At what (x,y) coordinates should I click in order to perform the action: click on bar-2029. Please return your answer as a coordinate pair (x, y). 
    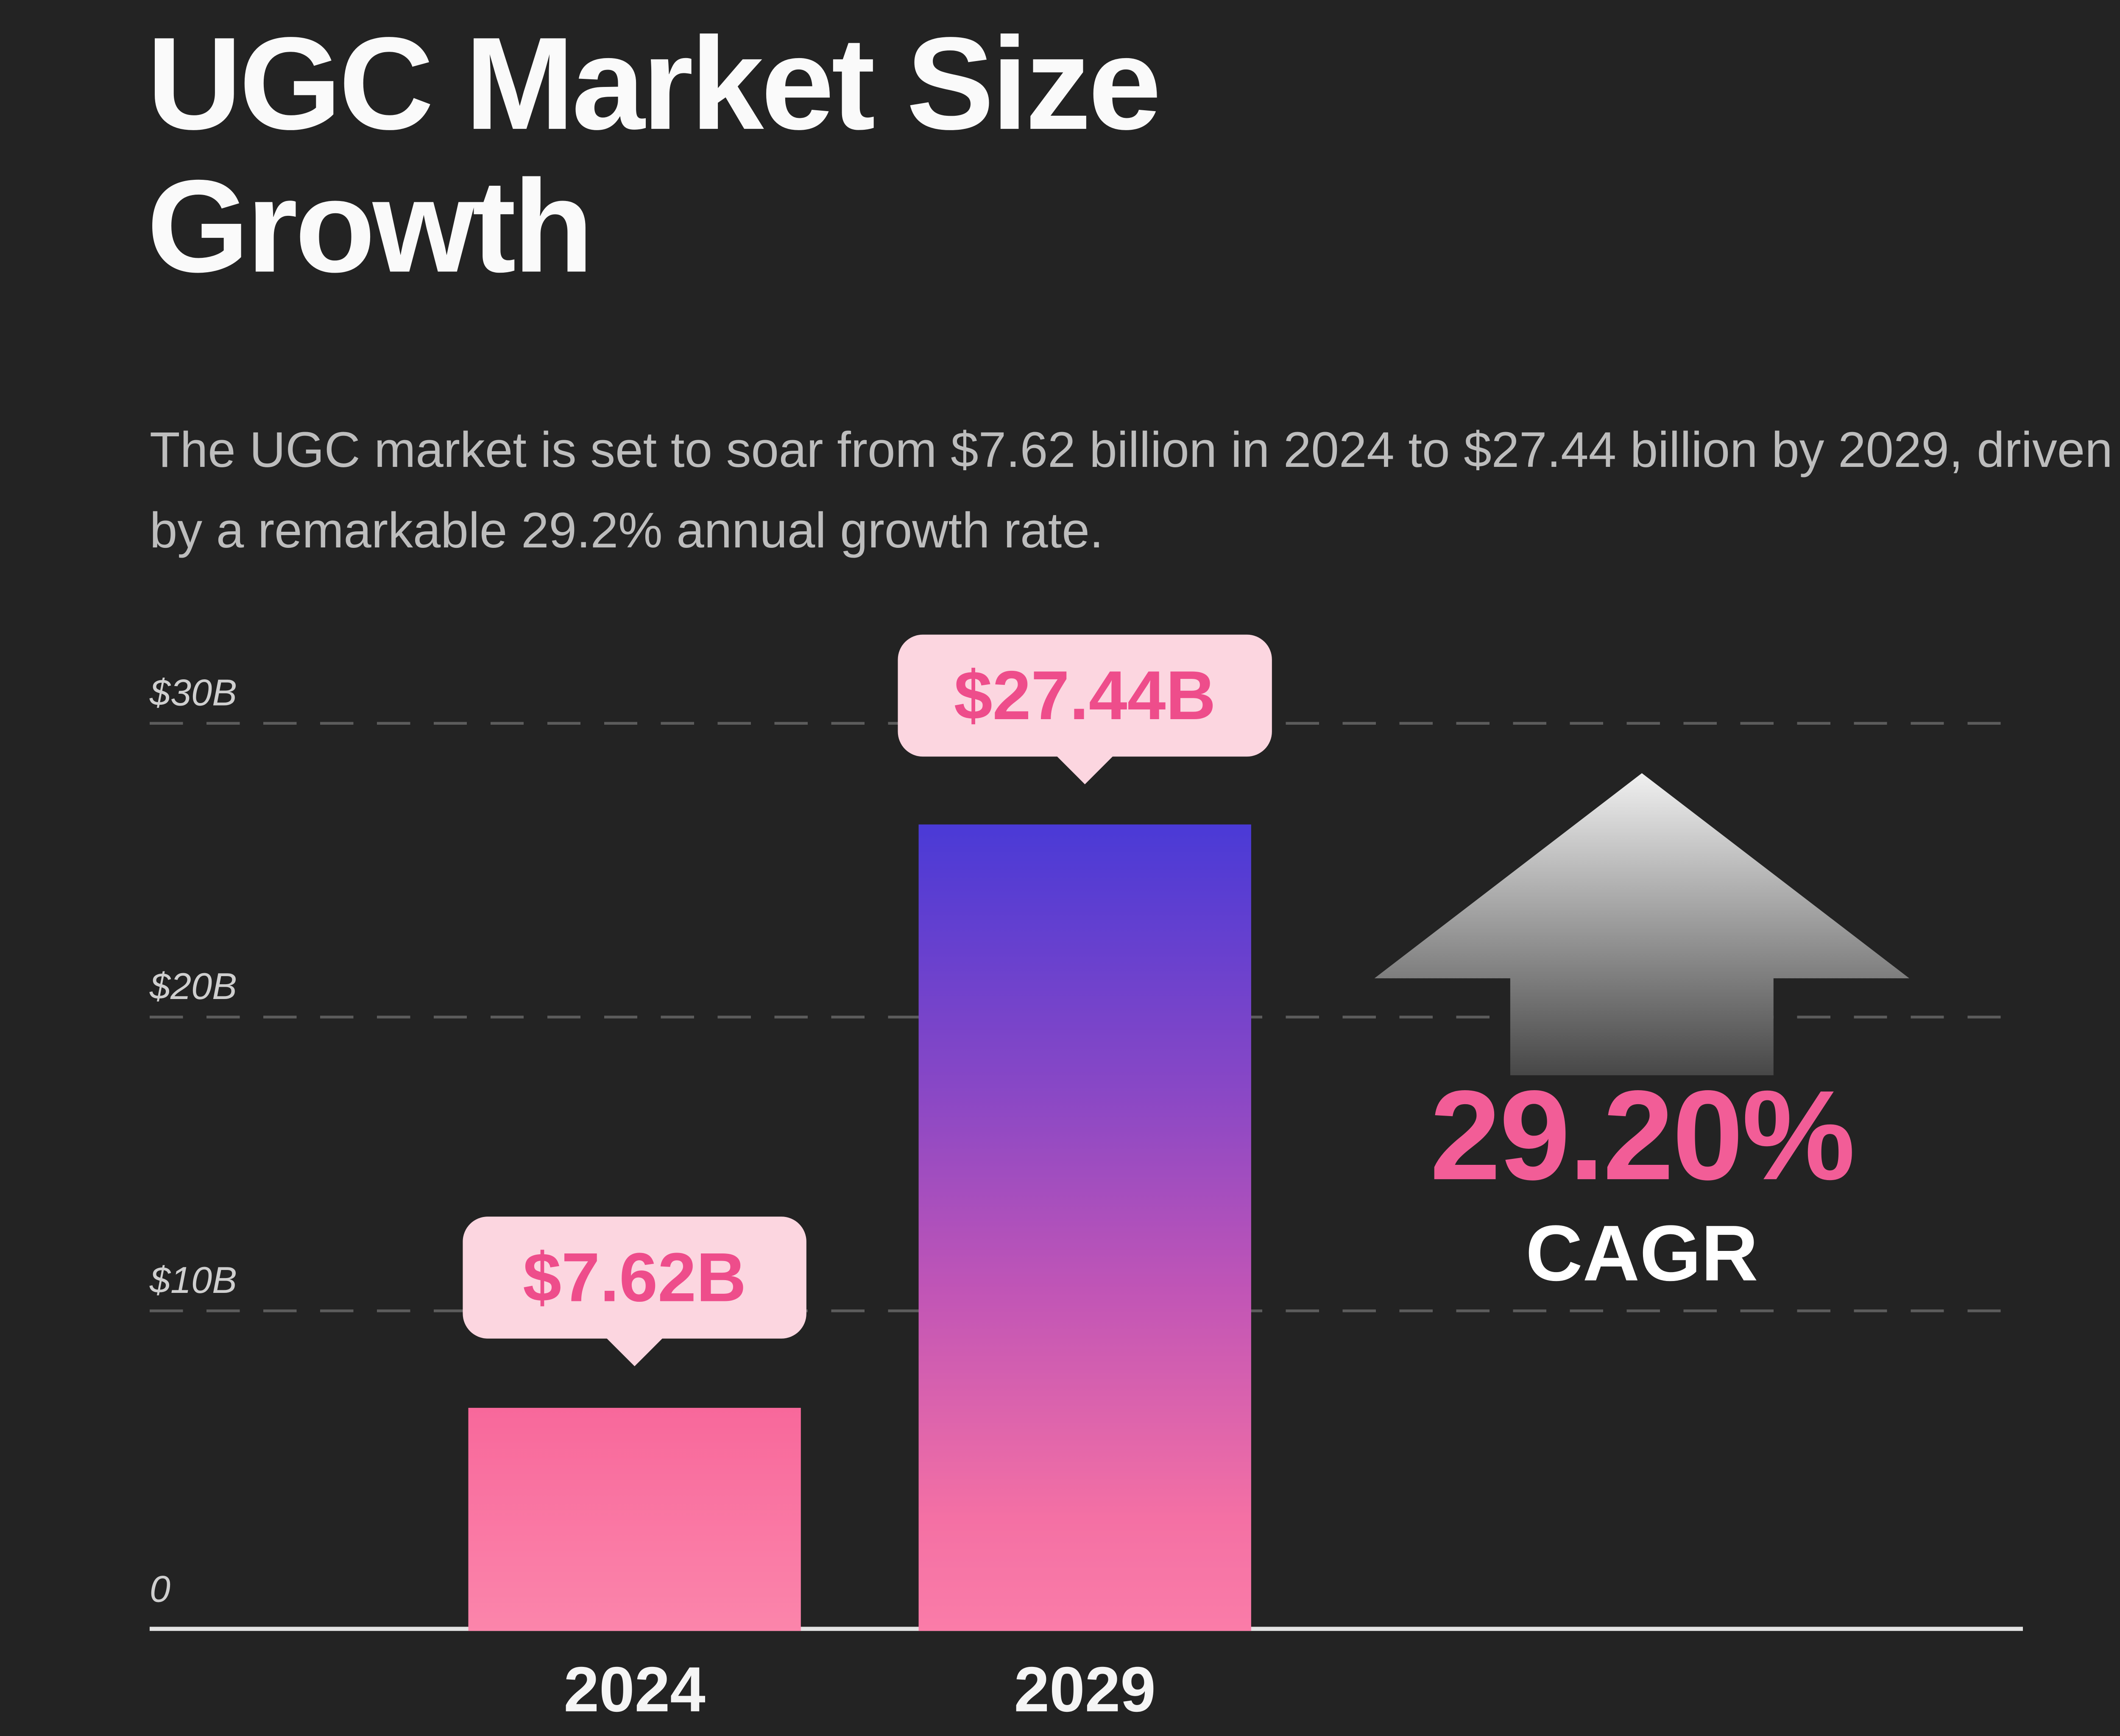
    Looking at the image, I should click on (1084, 1228).